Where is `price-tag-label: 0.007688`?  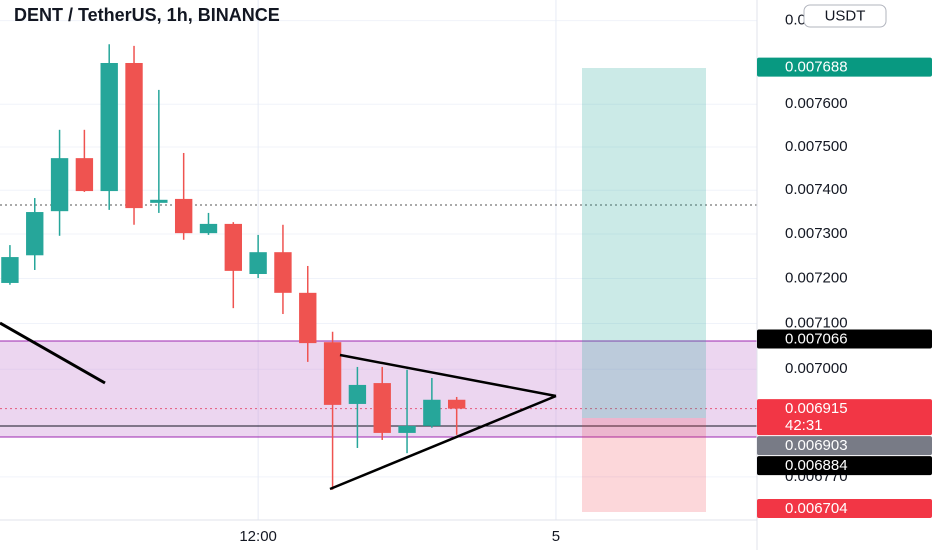 price-tag-label: 0.007688 is located at coordinates (816, 67).